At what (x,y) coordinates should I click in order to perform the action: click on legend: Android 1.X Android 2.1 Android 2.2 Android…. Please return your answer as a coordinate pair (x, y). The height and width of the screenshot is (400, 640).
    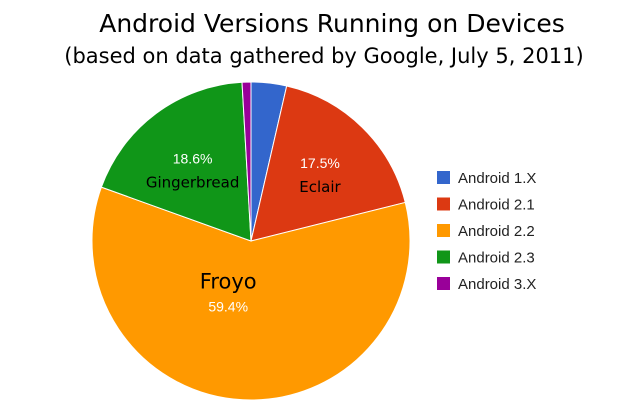
    Looking at the image, I should click on (486, 231).